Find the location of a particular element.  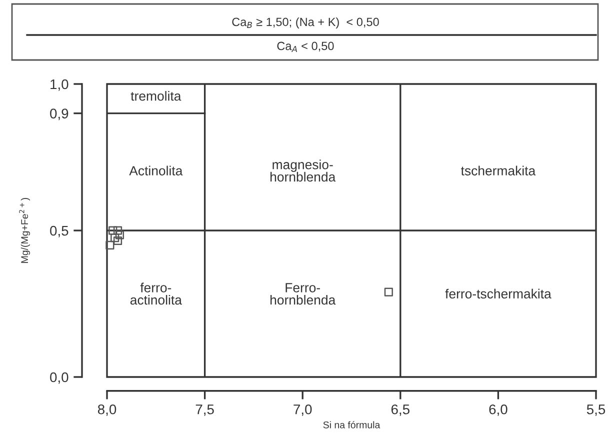

chart-title: Ca$_{B}$ ≥ 1,50; (Na + K) < 0,50 is located at coordinates (305, 22).